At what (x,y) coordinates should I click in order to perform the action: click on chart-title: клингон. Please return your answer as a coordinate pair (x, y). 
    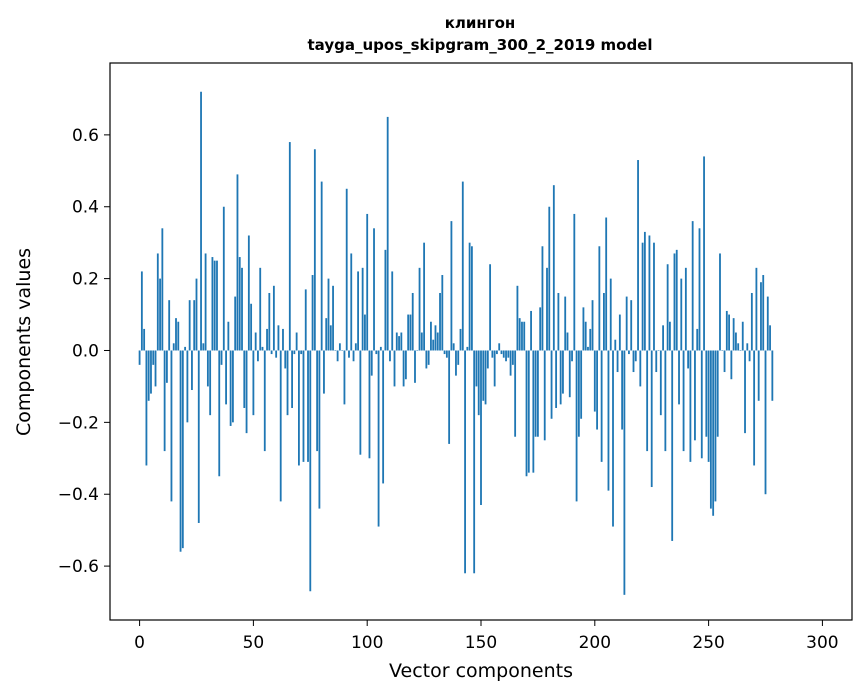
    Looking at the image, I should click on (480, 23).